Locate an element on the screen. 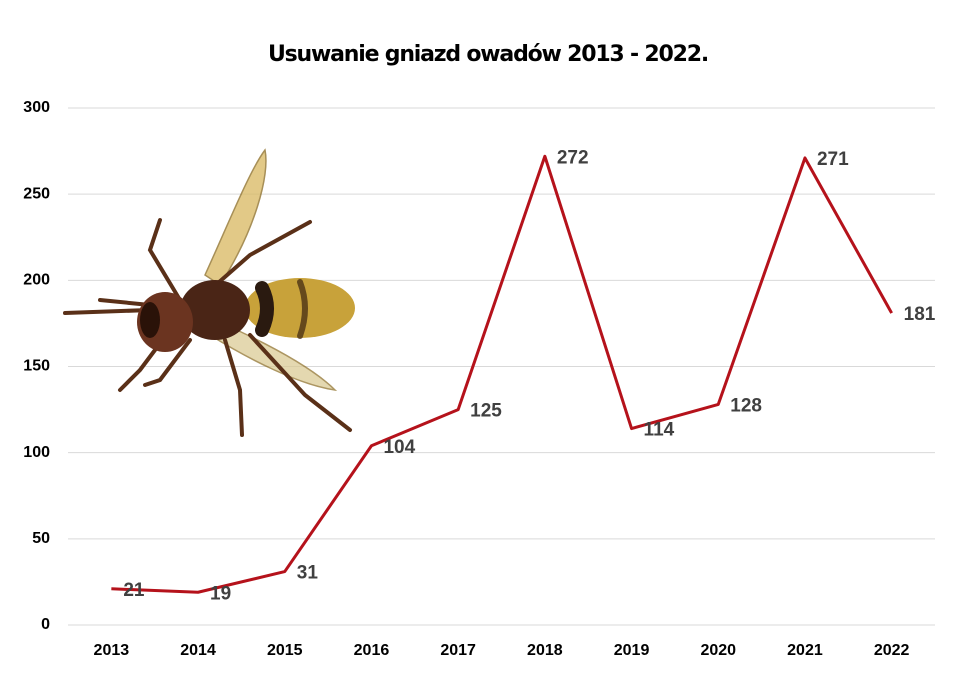  y-tick-label: 100 is located at coordinates (36, 452).